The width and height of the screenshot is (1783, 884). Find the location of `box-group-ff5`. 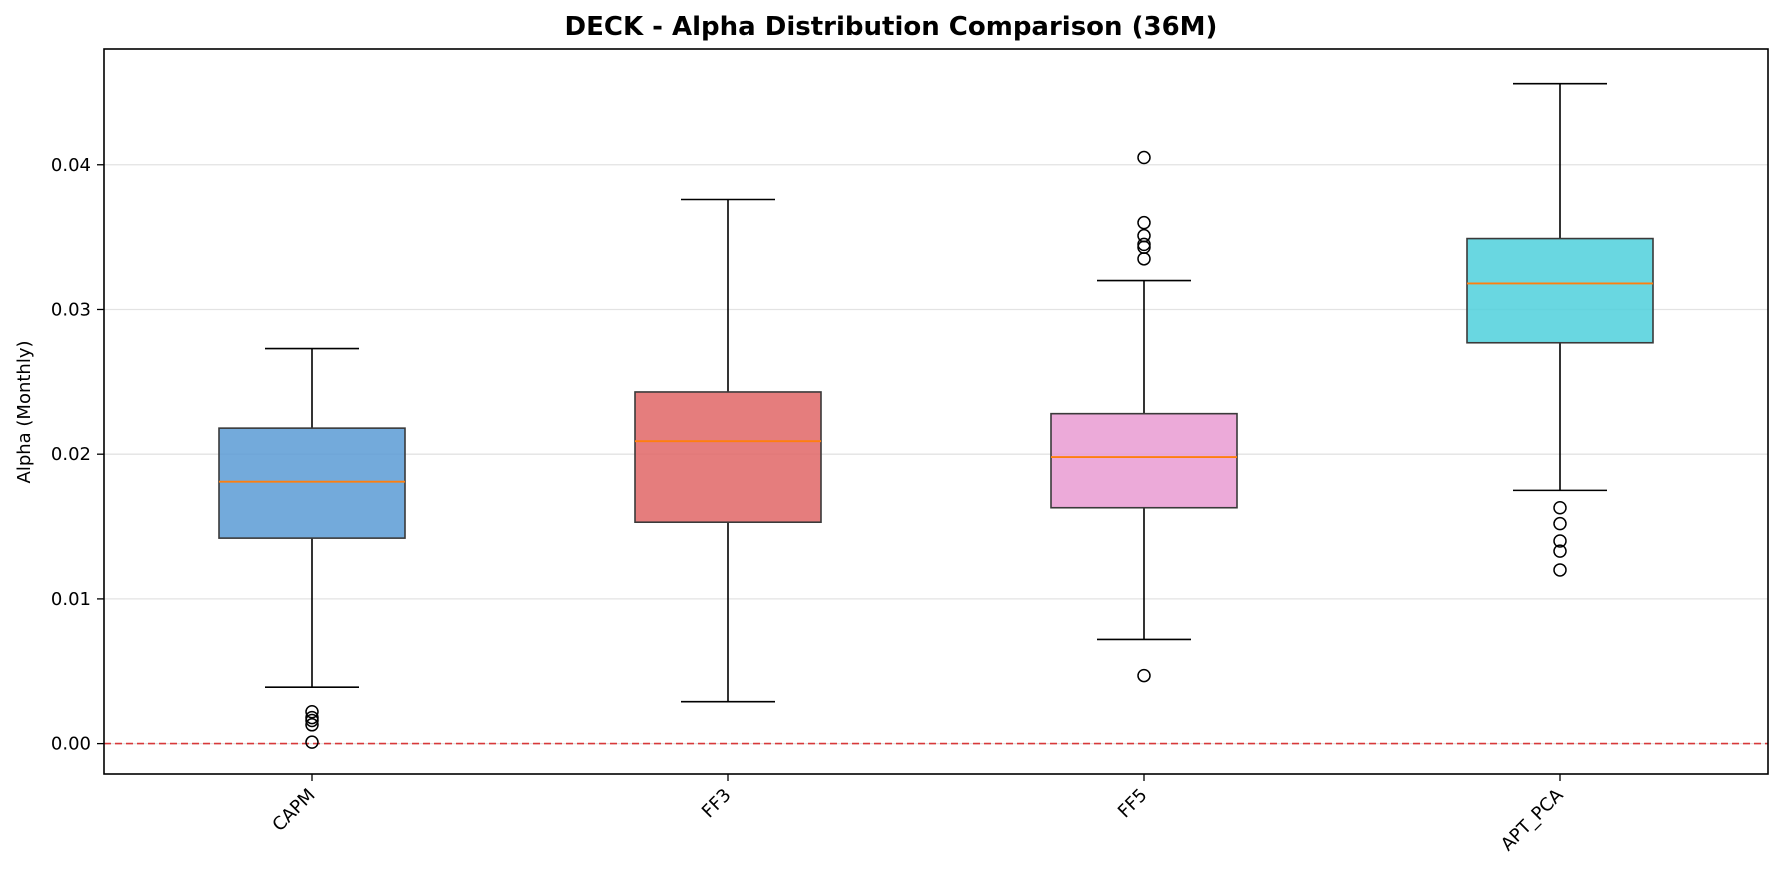

box-group-ff5 is located at coordinates (1144, 416).